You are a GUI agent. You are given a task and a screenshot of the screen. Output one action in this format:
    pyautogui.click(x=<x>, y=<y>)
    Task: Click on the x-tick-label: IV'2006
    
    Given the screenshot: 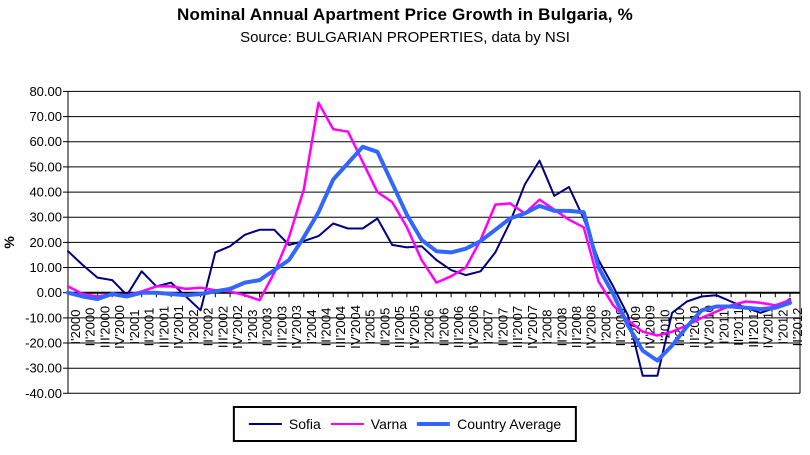 What is the action you would take?
    pyautogui.click(x=473, y=327)
    